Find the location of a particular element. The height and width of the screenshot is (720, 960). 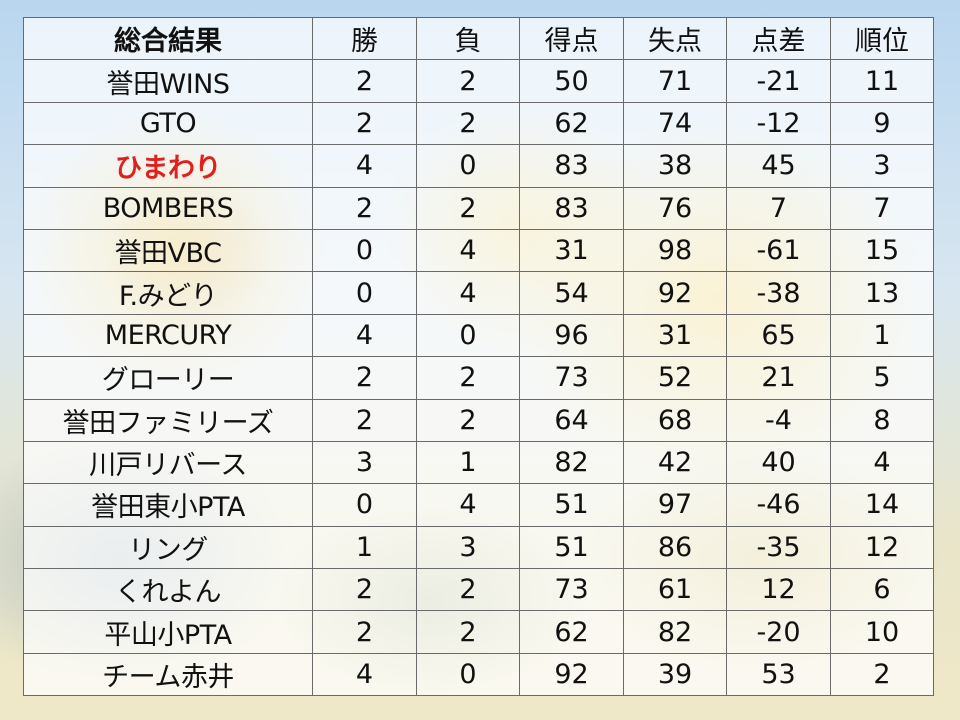

points-against-cell: 39 is located at coordinates (675, 674).